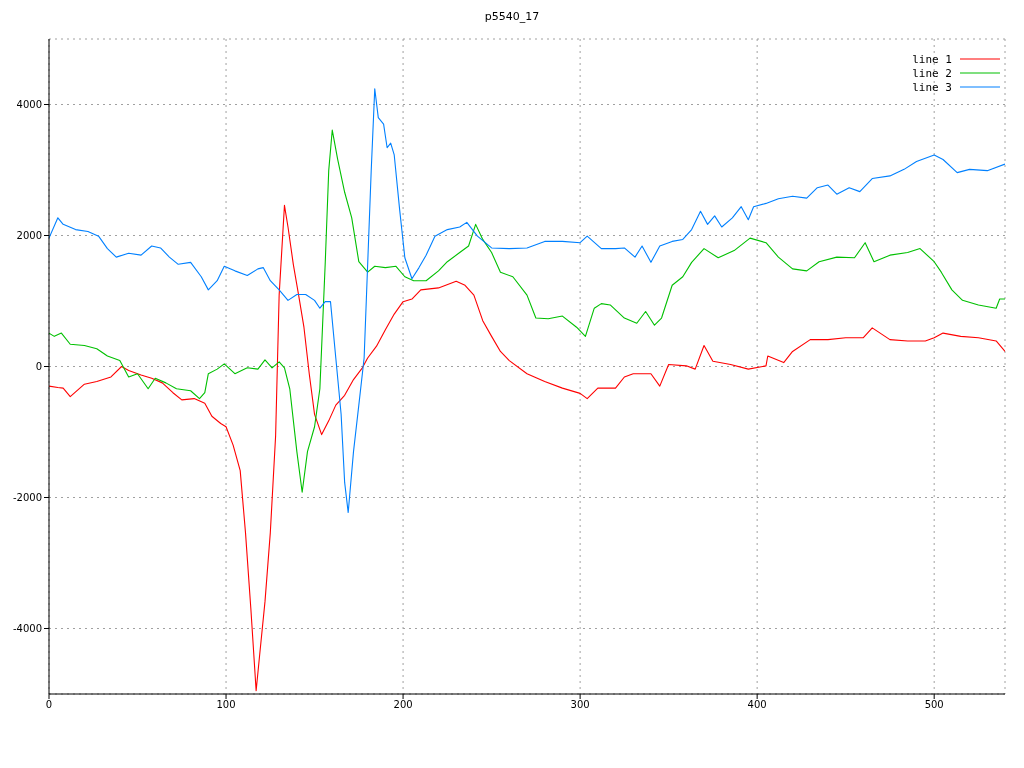 Image resolution: width=1024 pixels, height=768 pixels. Describe the element at coordinates (932, 87) in the screenshot. I see `legend-label: line 3` at that location.